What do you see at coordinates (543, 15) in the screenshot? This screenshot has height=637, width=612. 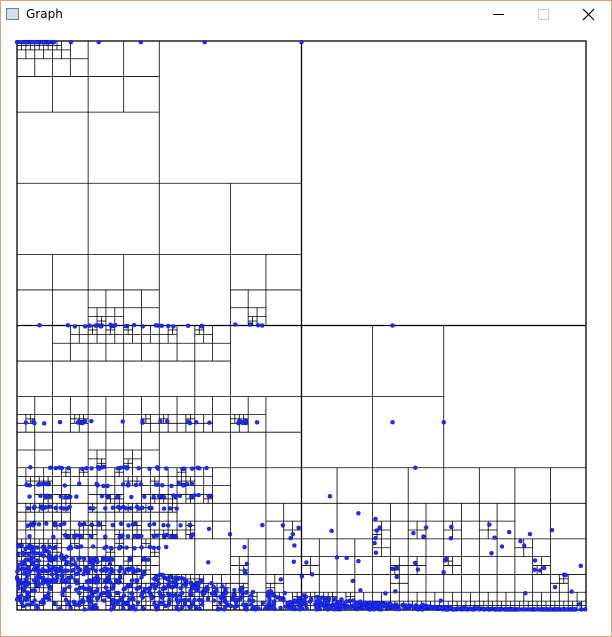 I see `maximize-button` at bounding box center [543, 15].